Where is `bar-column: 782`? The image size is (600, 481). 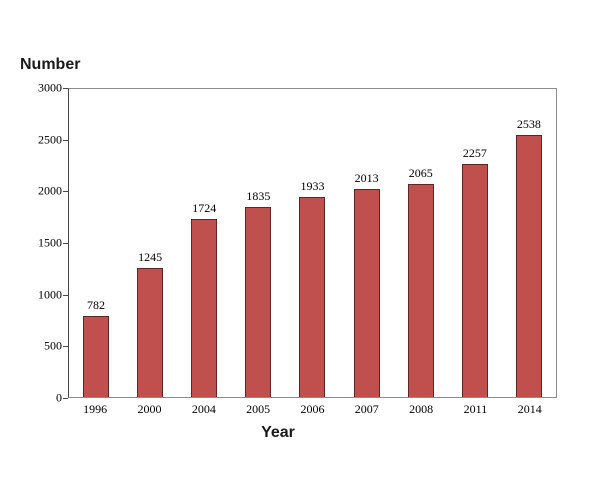
bar-column: 782 is located at coordinates (96, 243).